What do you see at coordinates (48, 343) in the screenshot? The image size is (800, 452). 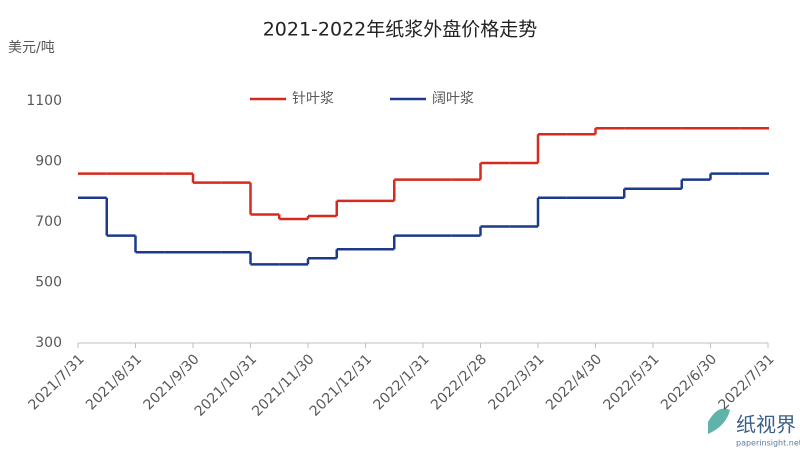 I see `y-tick-label: 300` at bounding box center [48, 343].